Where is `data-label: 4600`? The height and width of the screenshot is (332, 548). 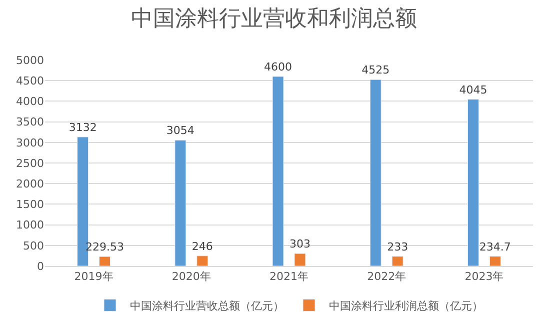 data-label: 4600 is located at coordinates (278, 67).